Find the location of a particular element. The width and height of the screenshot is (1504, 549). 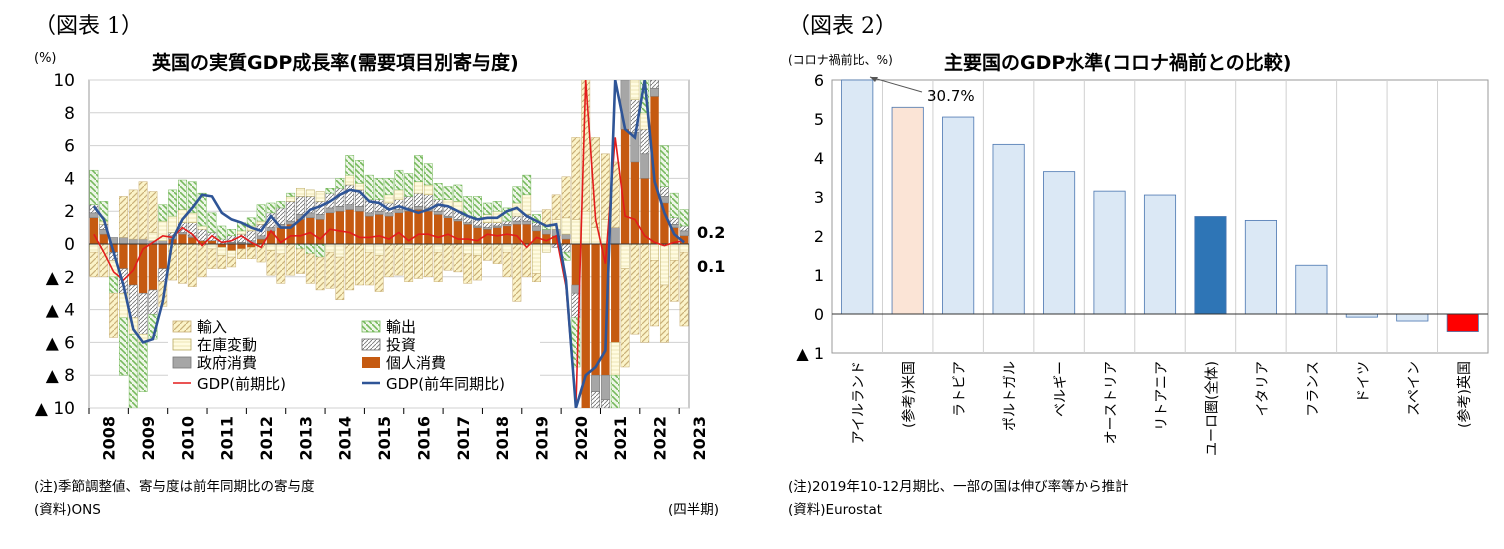

left-legend-label: 政府消費 is located at coordinates (227, 363).